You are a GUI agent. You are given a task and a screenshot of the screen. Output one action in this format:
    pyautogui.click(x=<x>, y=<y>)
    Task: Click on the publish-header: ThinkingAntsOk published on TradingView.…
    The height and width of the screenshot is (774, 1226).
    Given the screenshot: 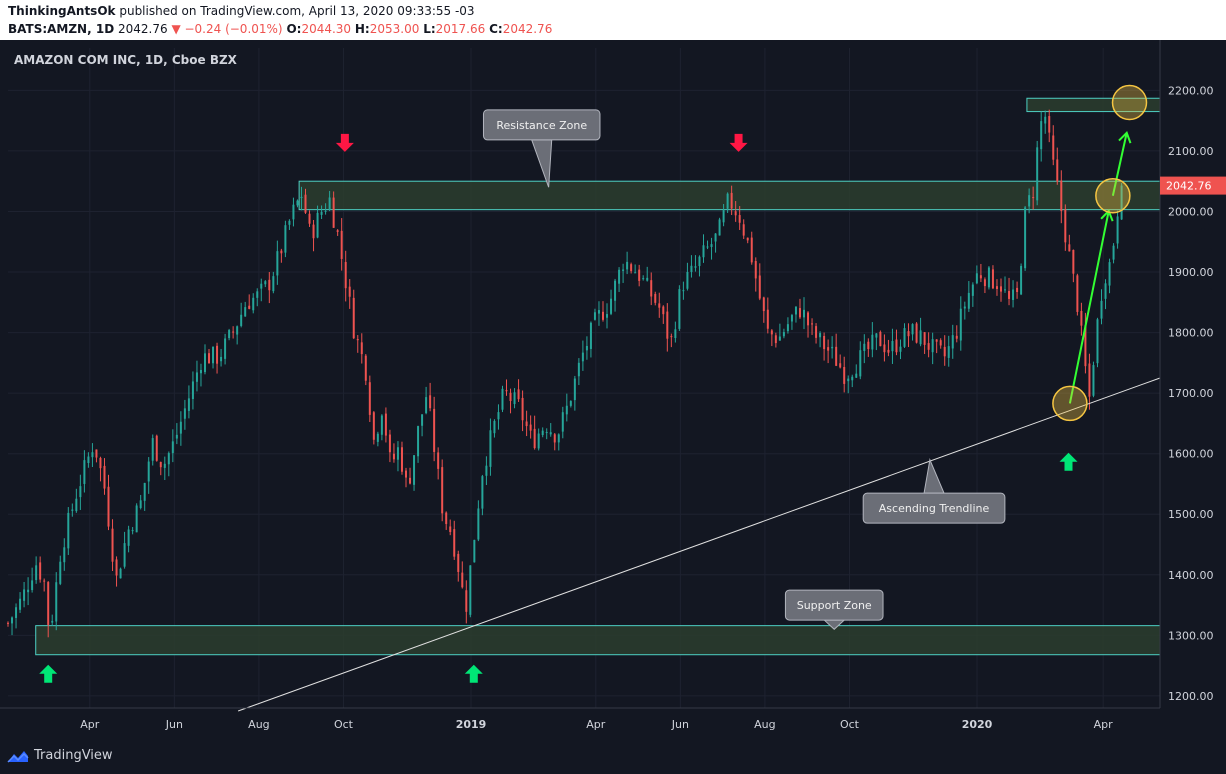 What is the action you would take?
    pyautogui.click(x=613, y=20)
    